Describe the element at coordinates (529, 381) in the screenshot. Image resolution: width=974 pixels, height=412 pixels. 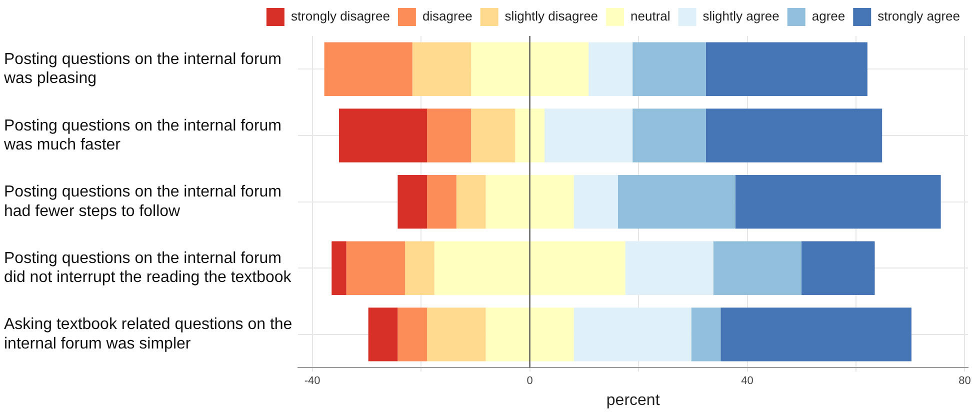
I see `x-tick-label: 0` at that location.